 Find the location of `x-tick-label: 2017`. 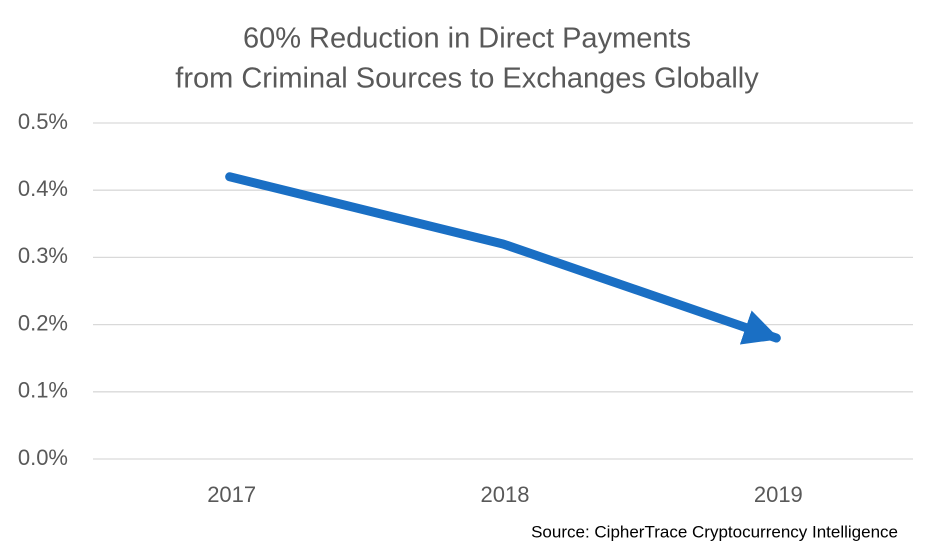

x-tick-label: 2017 is located at coordinates (231, 494).